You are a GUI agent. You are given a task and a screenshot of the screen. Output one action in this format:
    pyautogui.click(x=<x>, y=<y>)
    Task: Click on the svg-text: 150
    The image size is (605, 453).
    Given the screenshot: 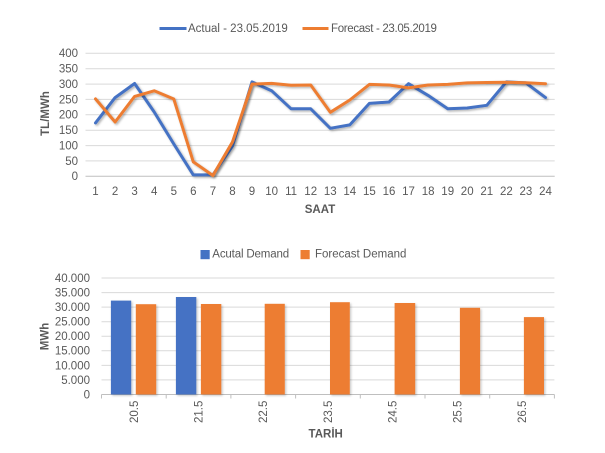 What is the action you would take?
    pyautogui.click(x=68, y=131)
    